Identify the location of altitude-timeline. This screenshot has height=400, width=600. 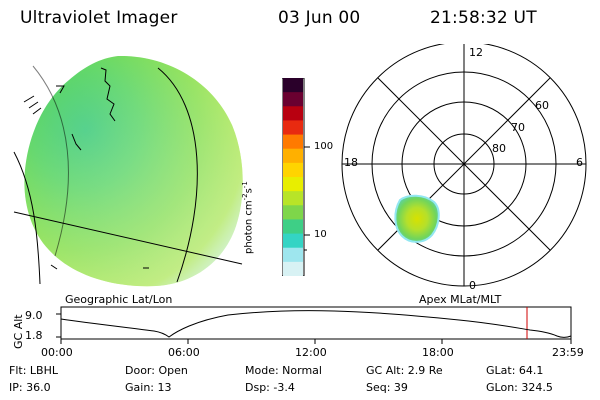
(314, 325).